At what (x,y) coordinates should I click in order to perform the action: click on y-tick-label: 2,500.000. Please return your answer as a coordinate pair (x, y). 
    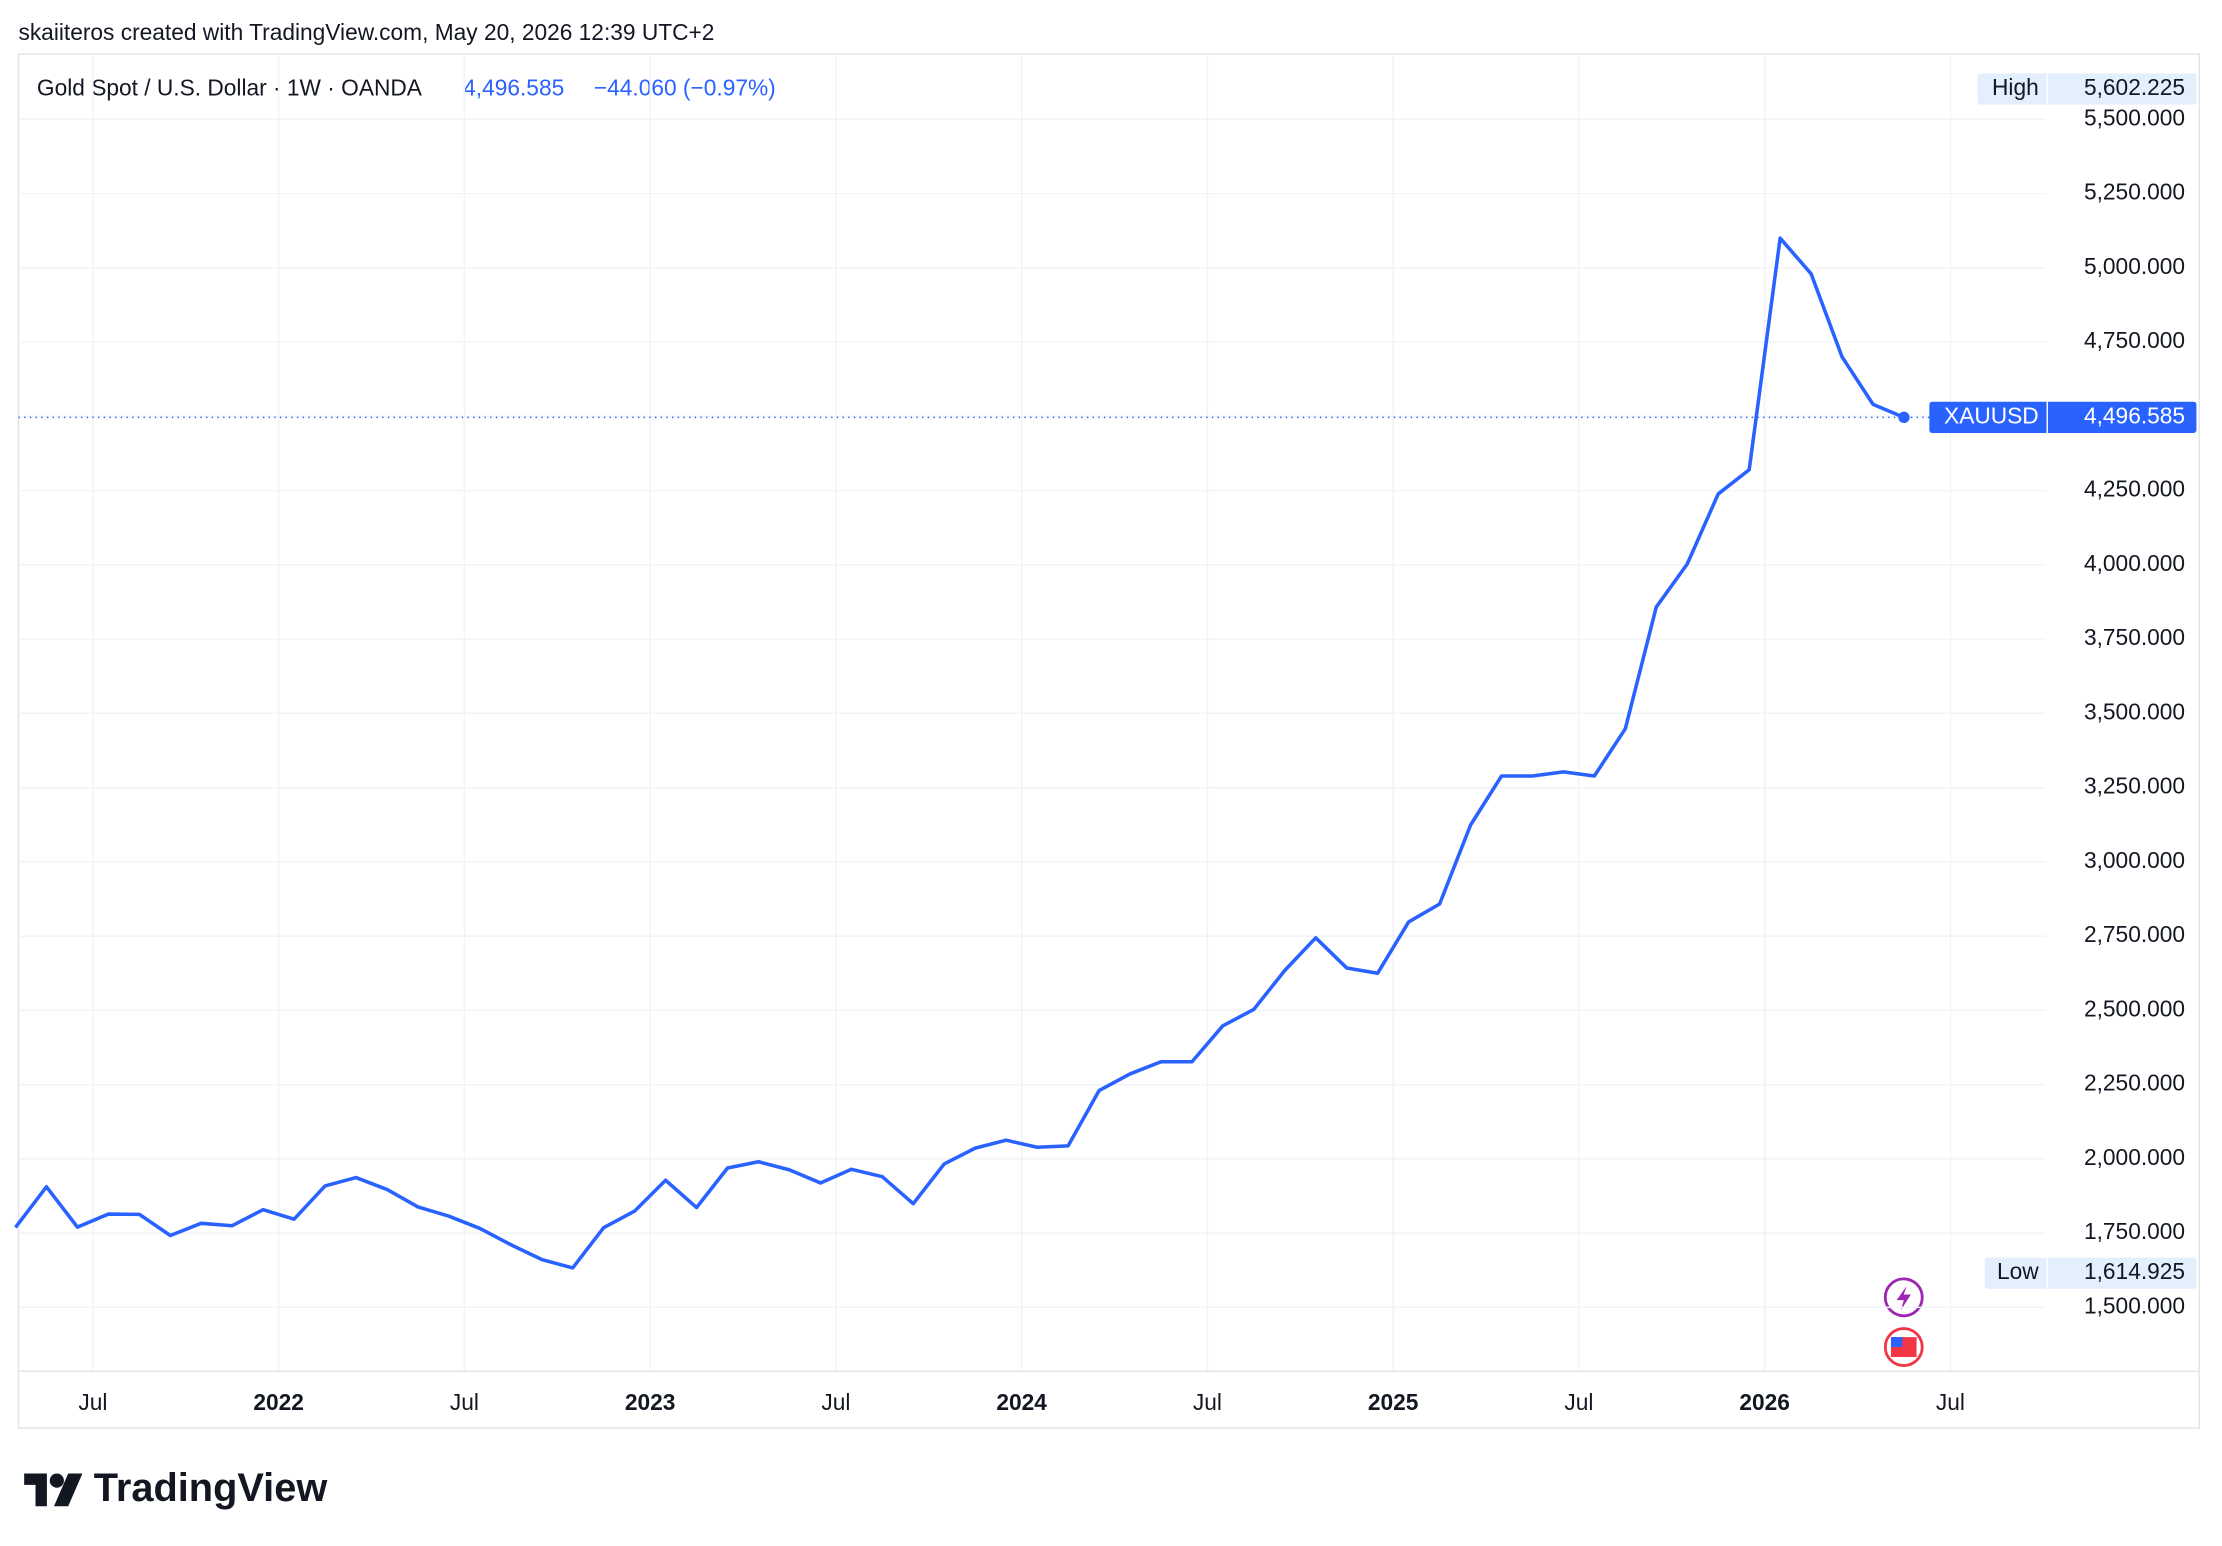
    Looking at the image, I should click on (2134, 1008).